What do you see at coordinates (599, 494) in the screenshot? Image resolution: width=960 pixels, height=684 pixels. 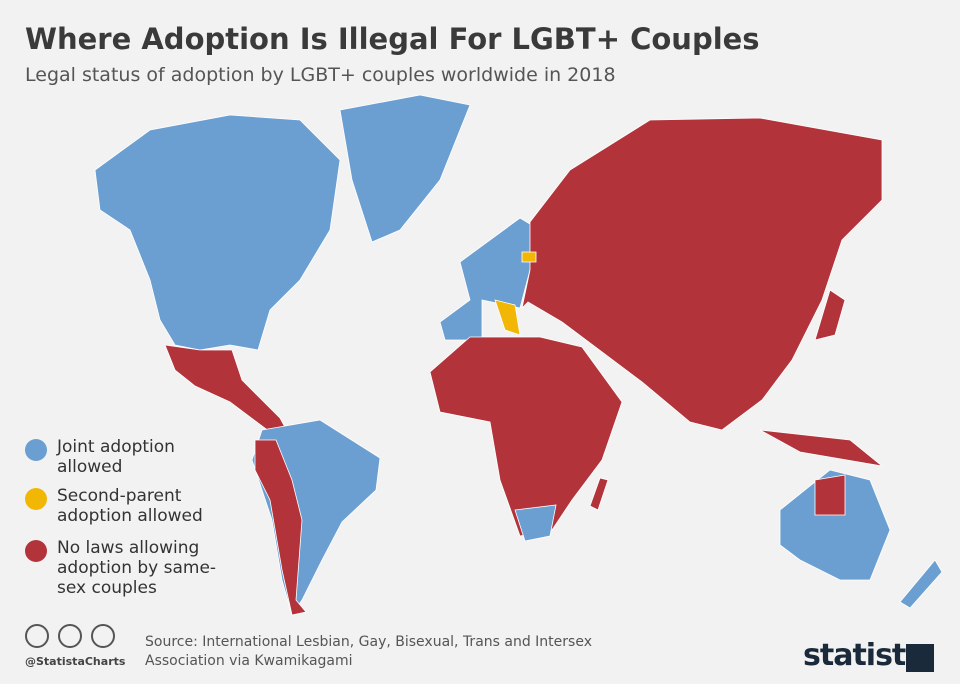 I see `madagascar` at bounding box center [599, 494].